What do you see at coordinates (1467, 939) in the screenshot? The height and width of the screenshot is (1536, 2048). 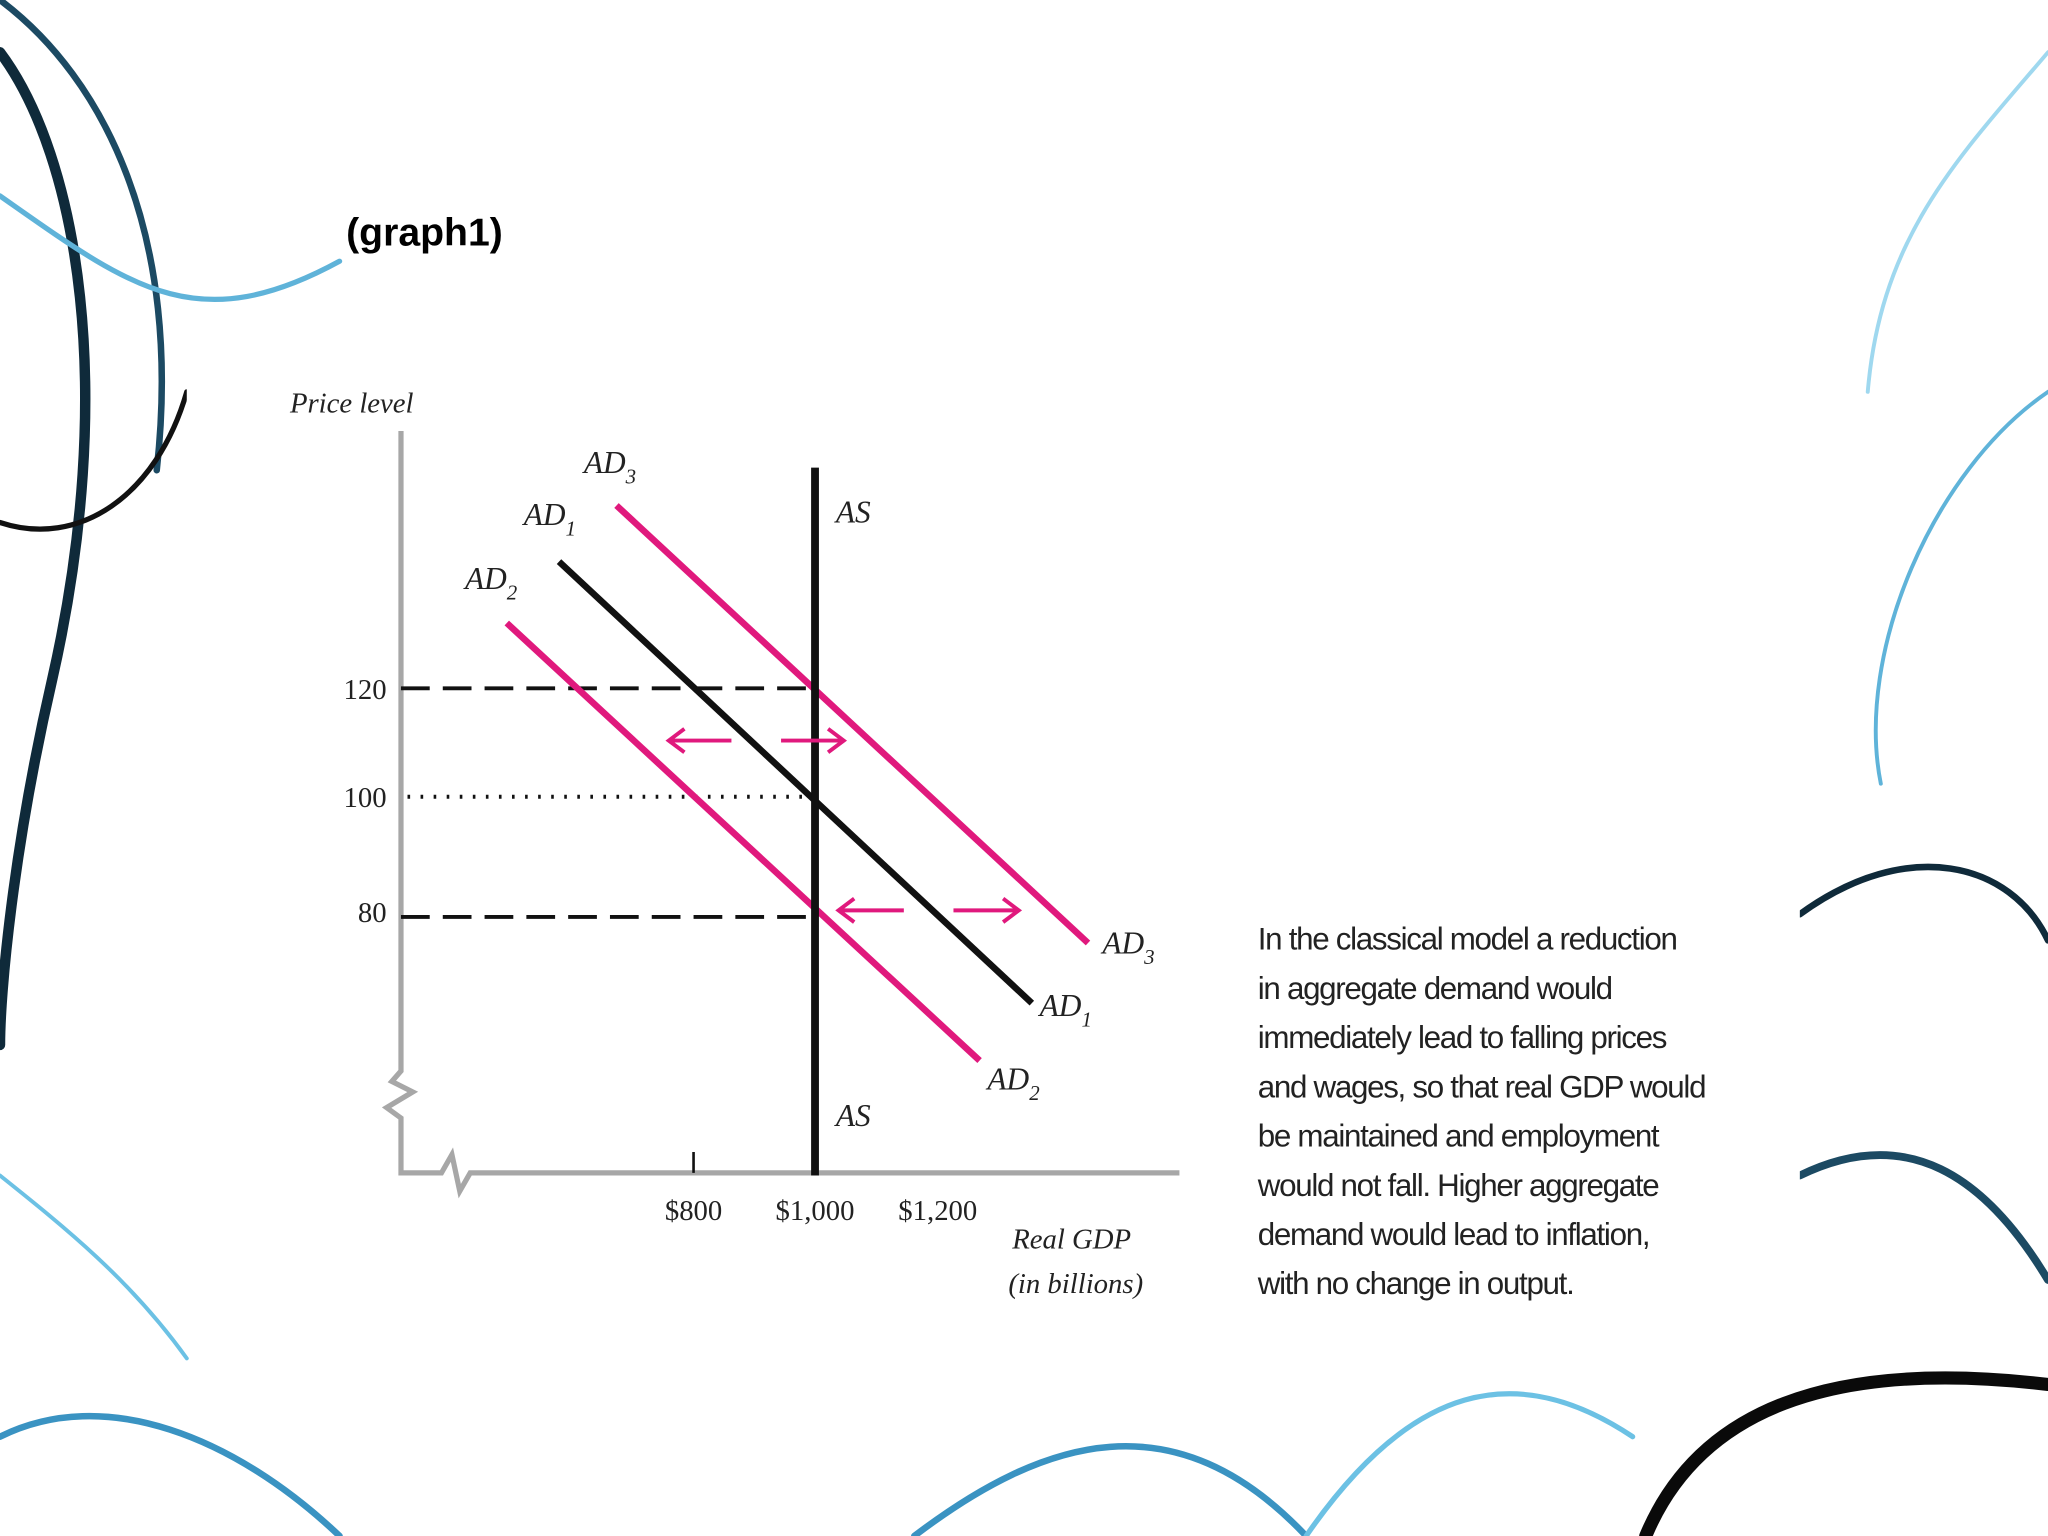 I see `caption-line: In the classical model a reduction` at bounding box center [1467, 939].